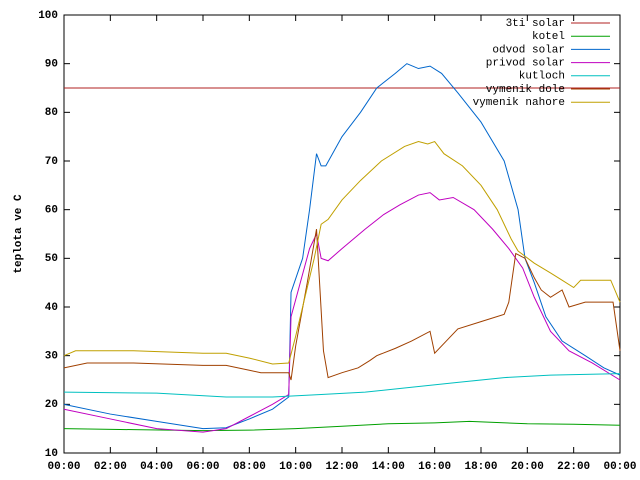 This screenshot has height=480, width=640. What do you see at coordinates (51, 405) in the screenshot?
I see `y-tick-label: 20` at bounding box center [51, 405].